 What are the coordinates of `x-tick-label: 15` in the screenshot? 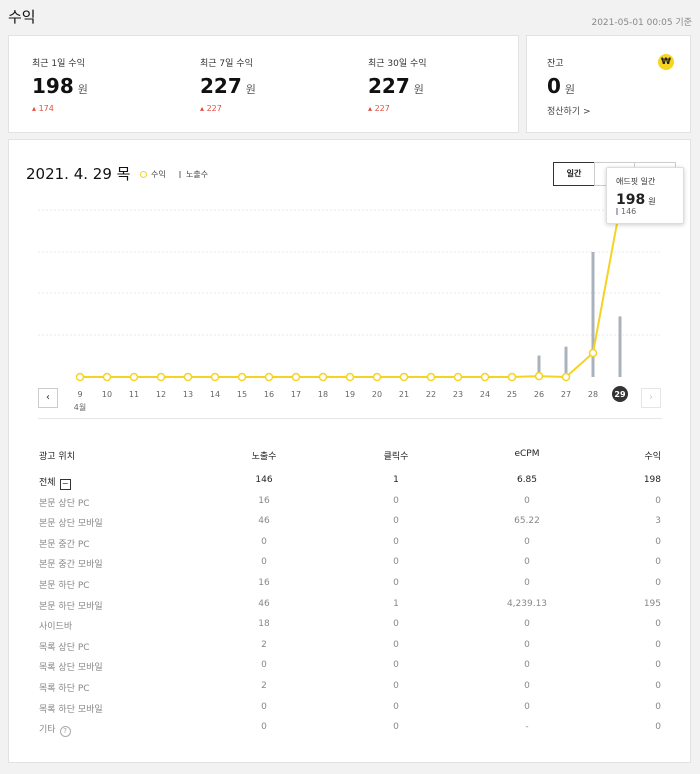 It's located at (242, 394).